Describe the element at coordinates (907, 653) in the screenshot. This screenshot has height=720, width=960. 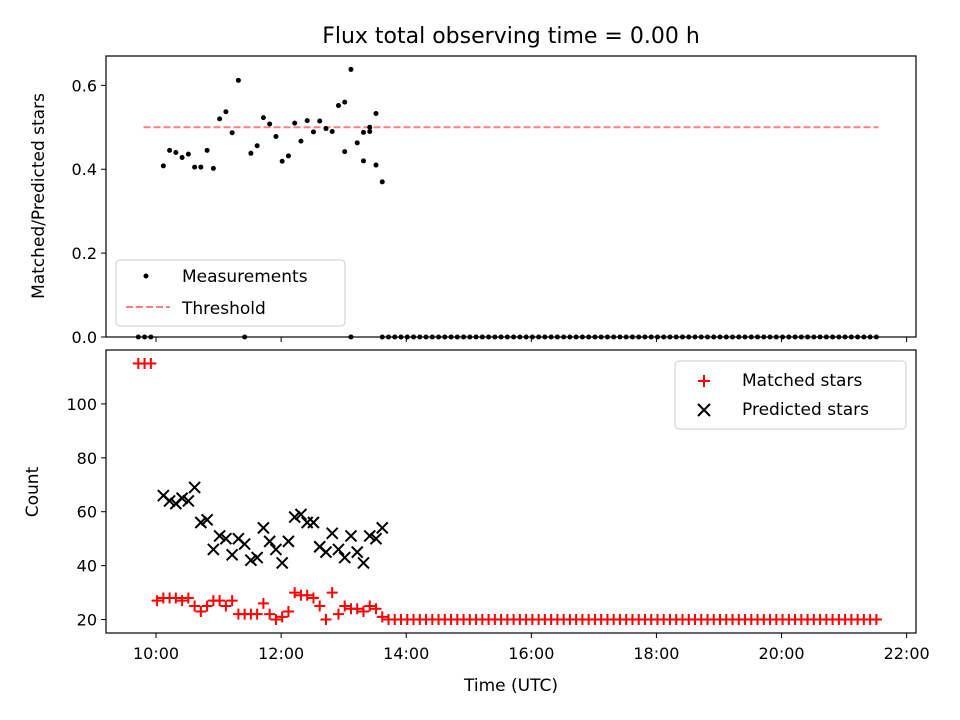
I see `bottom-x-tick-label: 22:00` at that location.